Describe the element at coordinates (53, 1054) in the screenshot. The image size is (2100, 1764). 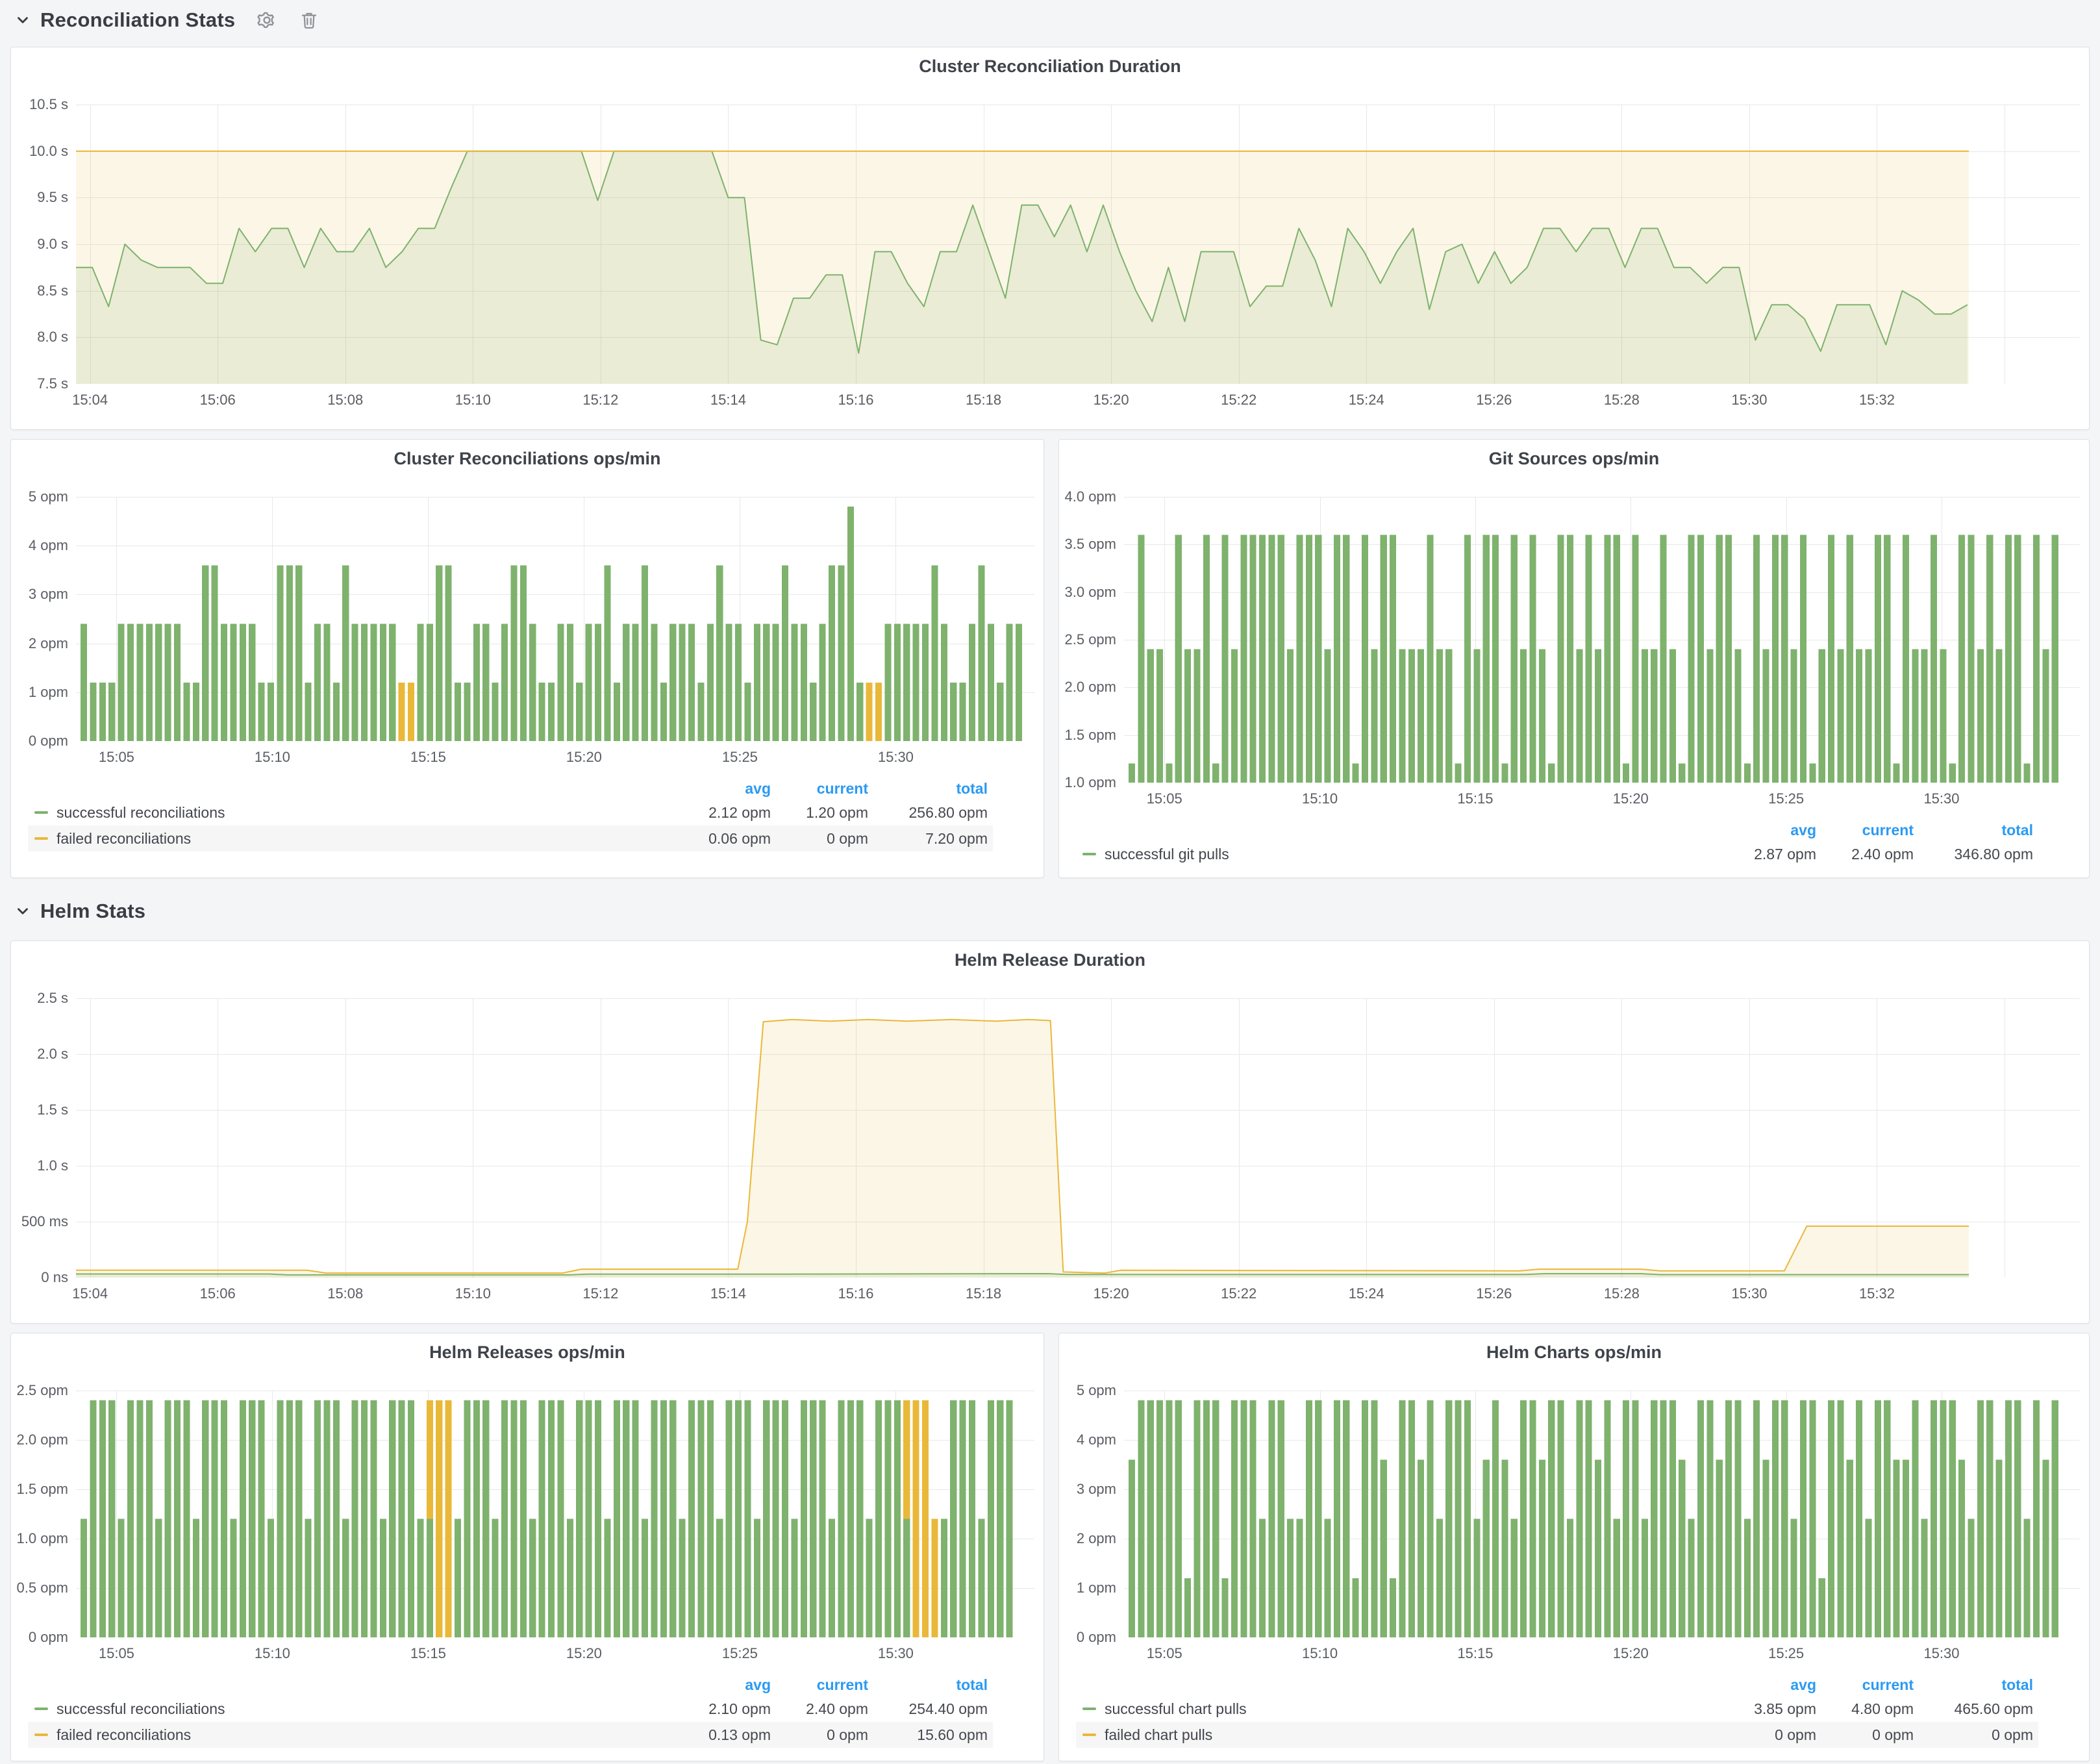
I see `y-tick-label: 2.0 s` at that location.